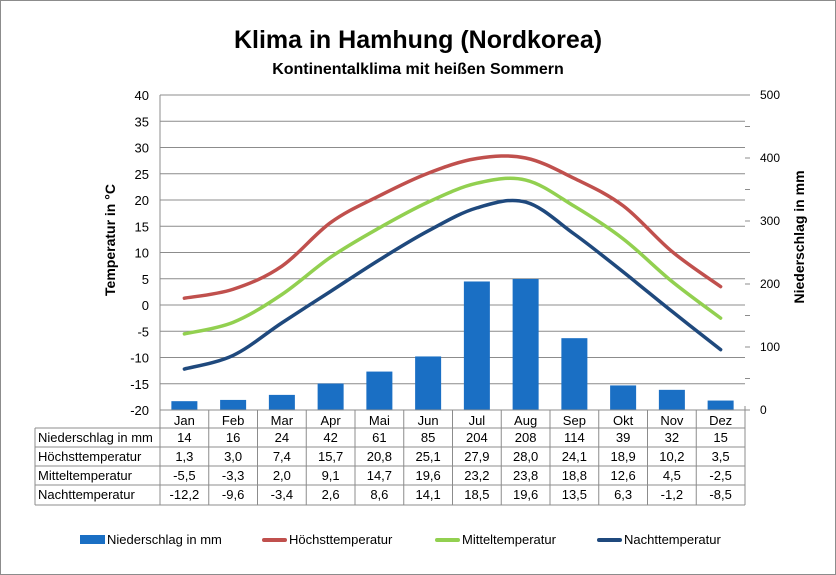 Image resolution: width=836 pixels, height=575 pixels. What do you see at coordinates (139, 384) in the screenshot?
I see `y-tick-left: -15` at bounding box center [139, 384].